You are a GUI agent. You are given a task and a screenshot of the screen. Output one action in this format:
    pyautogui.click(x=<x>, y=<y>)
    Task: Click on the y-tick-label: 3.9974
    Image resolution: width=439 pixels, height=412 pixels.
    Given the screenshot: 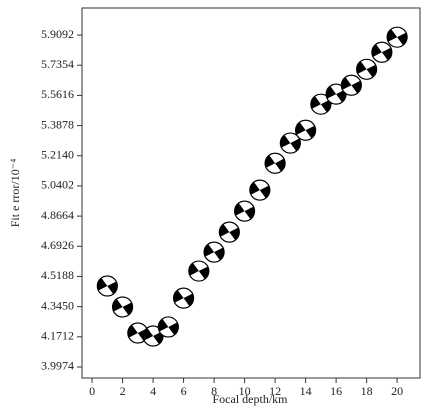 What is the action you would take?
    pyautogui.click(x=57, y=366)
    